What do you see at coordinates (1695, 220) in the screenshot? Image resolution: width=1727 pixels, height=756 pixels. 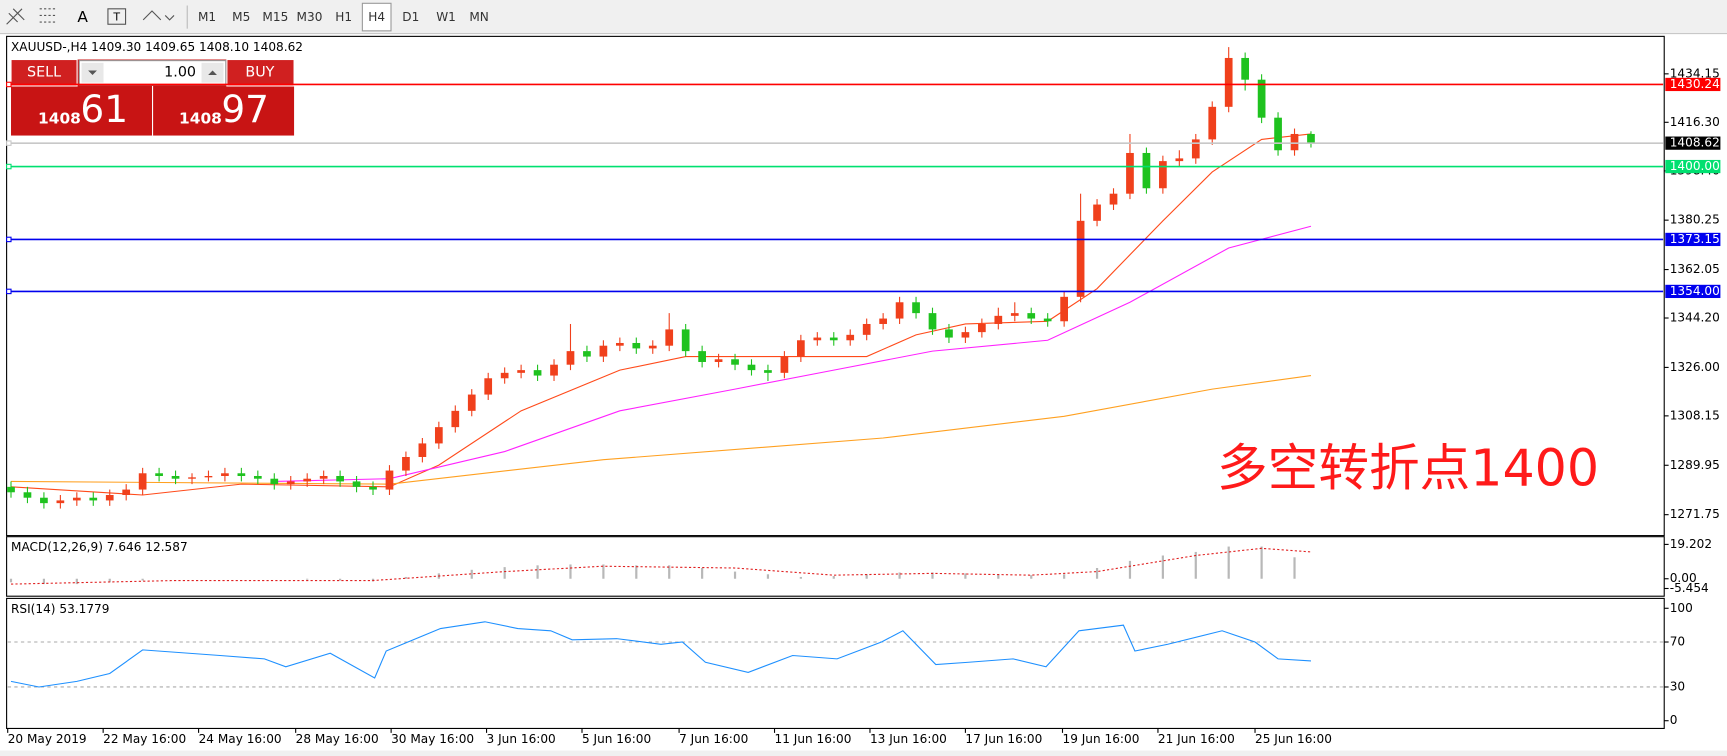 I see `y-tick-label: 1380.25` at bounding box center [1695, 220].